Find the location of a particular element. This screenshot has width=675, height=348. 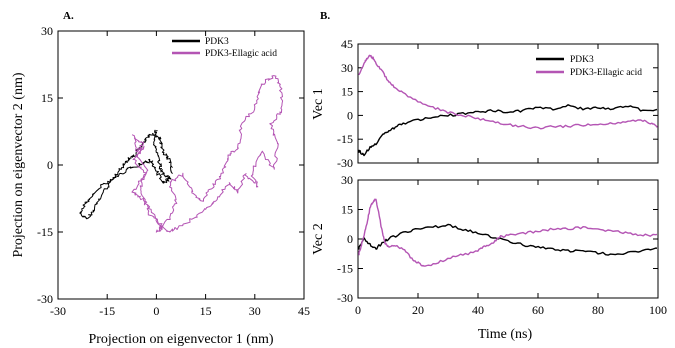

panel-a-series-pdk3-ellagic-acid-line is located at coordinates (207, 154).